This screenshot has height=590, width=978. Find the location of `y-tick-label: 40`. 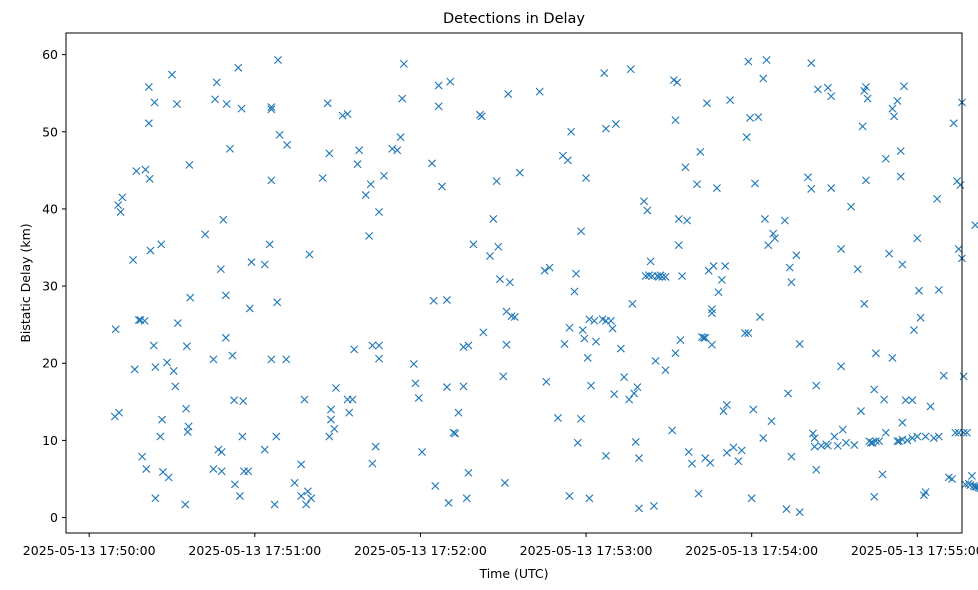

y-tick-label: 40 is located at coordinates (50, 208).